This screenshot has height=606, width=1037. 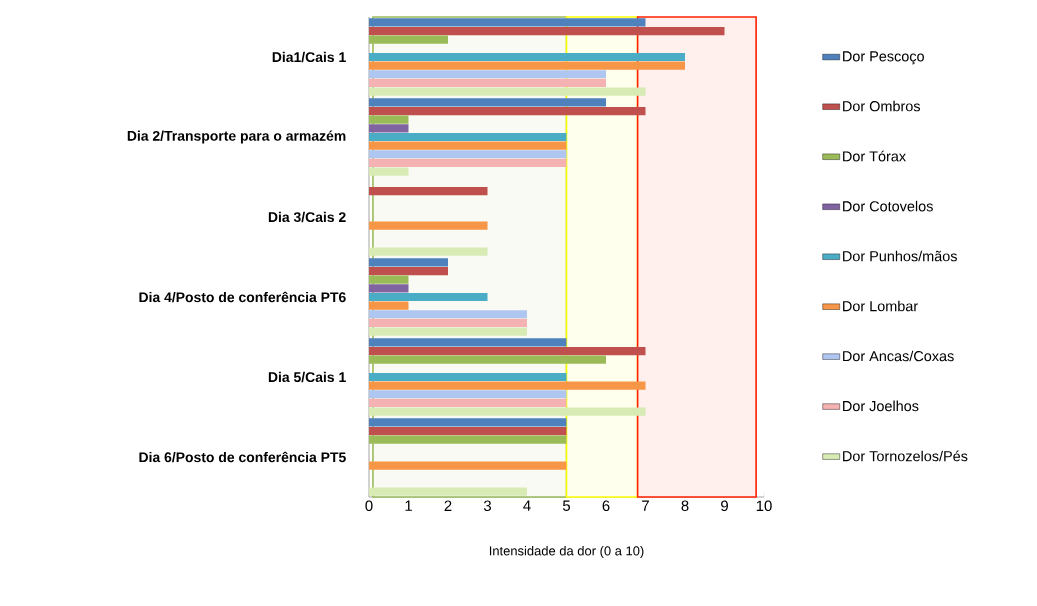 I want to click on y-tick-label: Dia 6/Posto de conferência PT5, so click(x=242, y=457).